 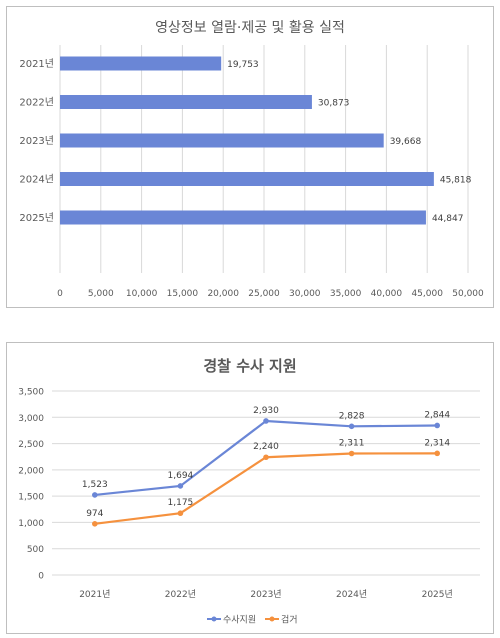 I want to click on y-tick-label: 2022년, so click(x=36, y=103).